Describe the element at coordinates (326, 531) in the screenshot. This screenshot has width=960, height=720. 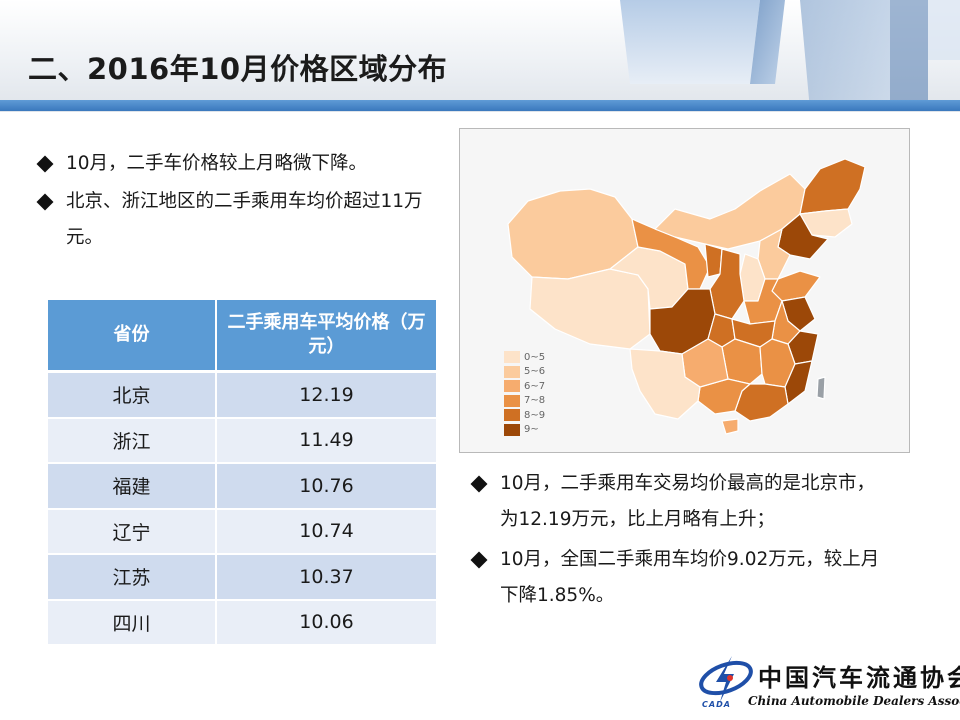
I see `cell-price: 10.74` at that location.